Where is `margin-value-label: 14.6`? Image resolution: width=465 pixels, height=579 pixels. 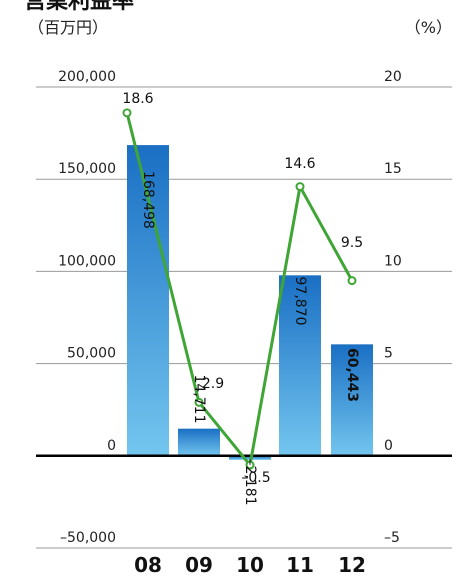
margin-value-label: 14.6 is located at coordinates (299, 164).